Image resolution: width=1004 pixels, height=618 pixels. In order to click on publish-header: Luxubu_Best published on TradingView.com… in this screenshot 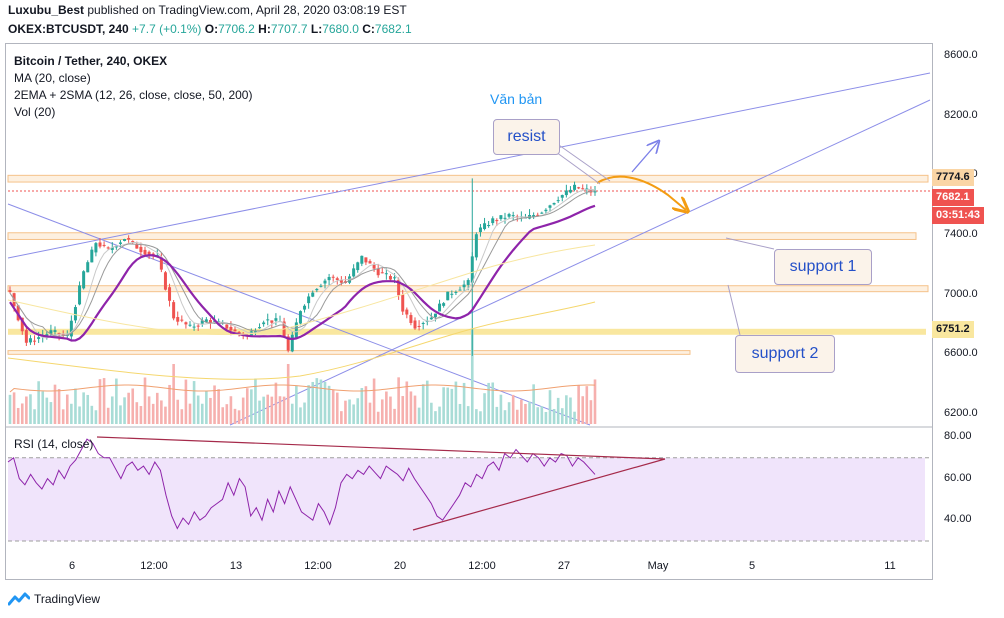, I will do `click(207, 10)`.